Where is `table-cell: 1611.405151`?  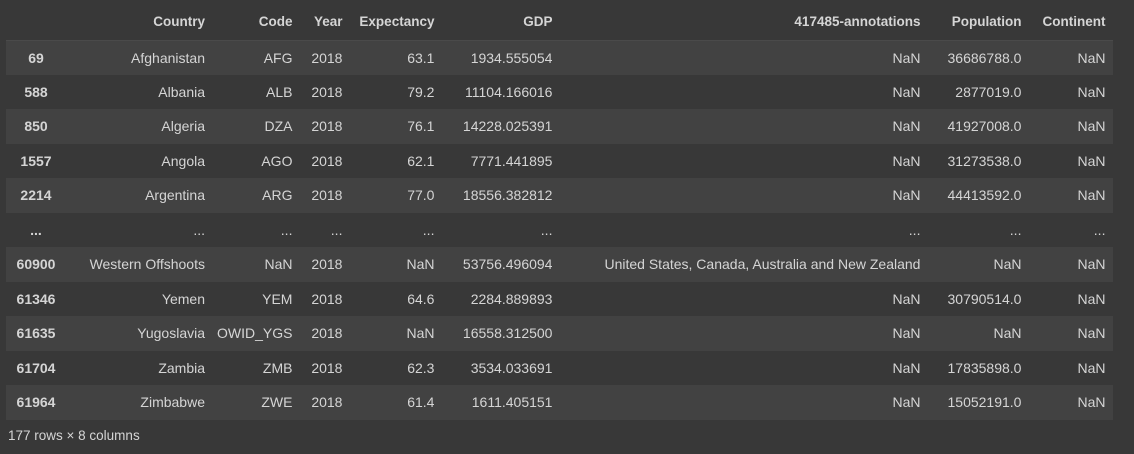 table-cell: 1611.405151 is located at coordinates (512, 402).